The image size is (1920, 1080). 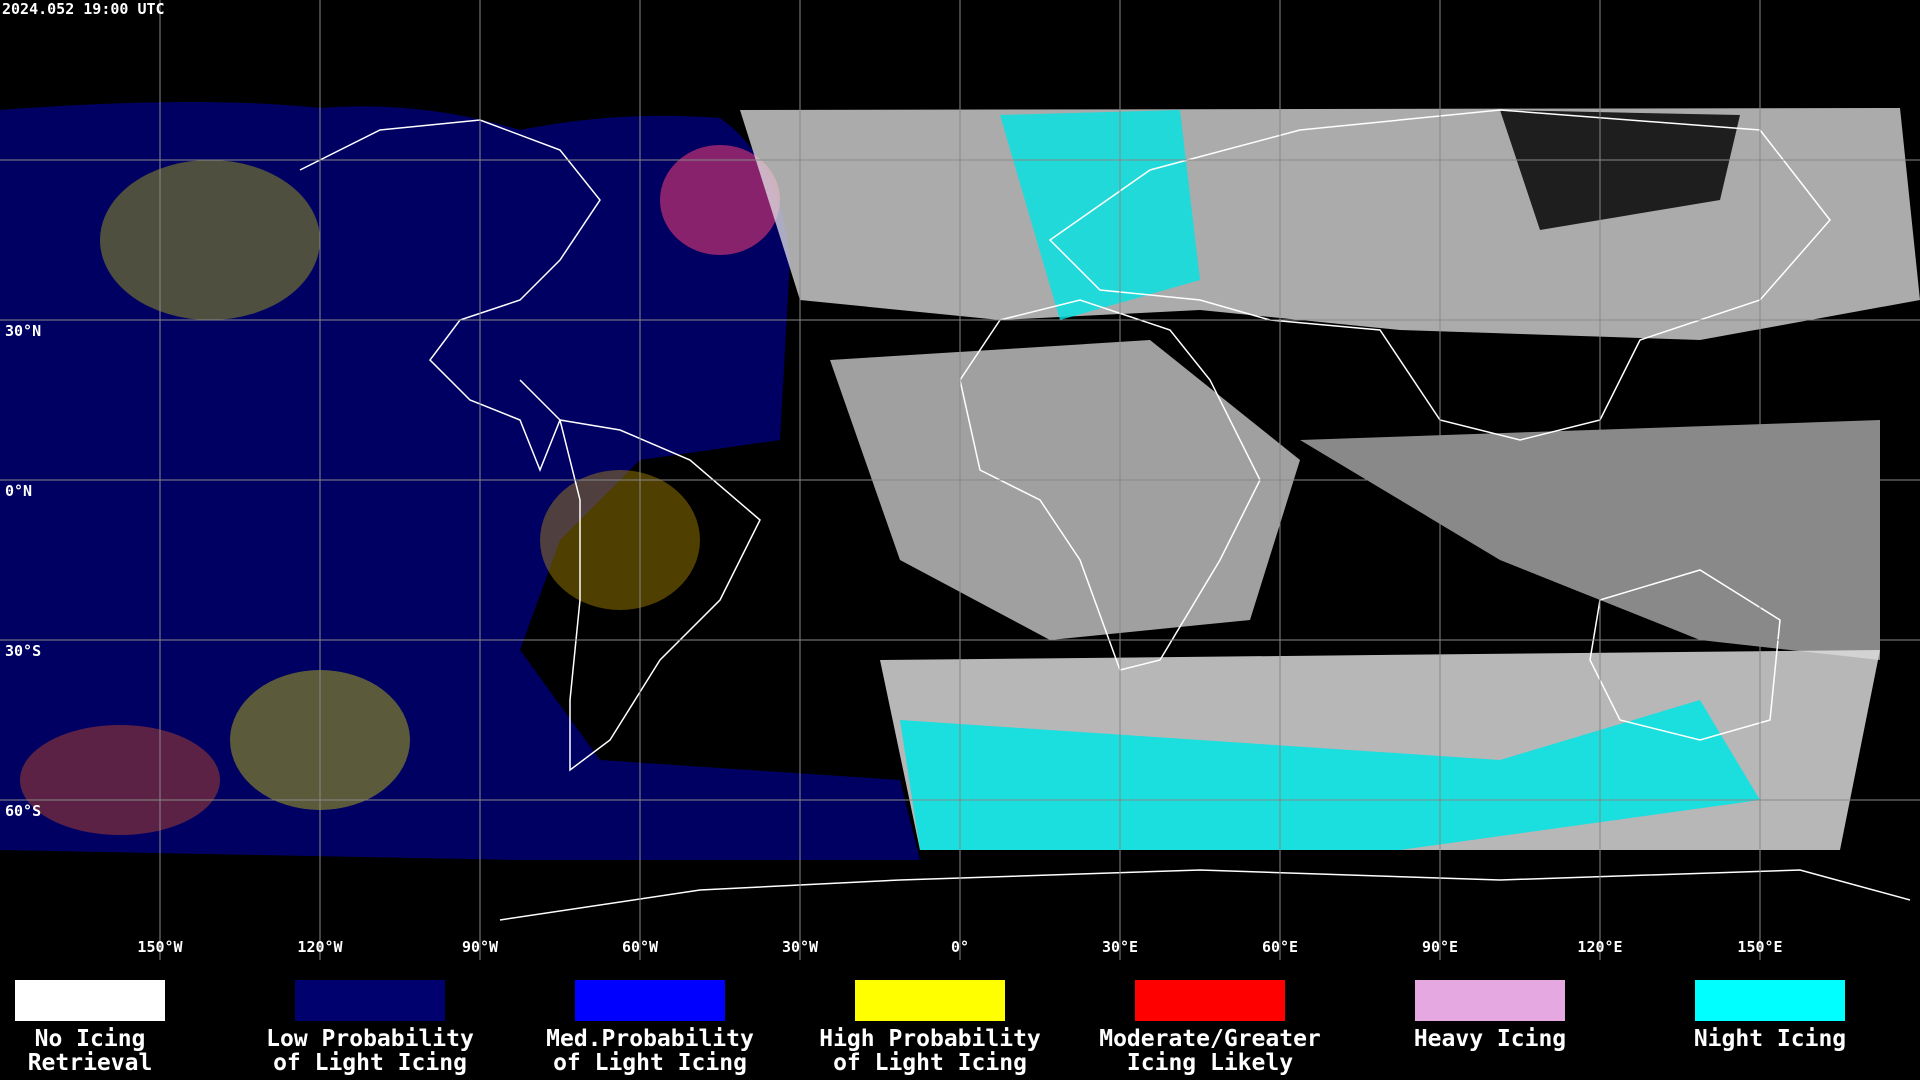 I want to click on lon-label: 30°E, so click(x=1120, y=947).